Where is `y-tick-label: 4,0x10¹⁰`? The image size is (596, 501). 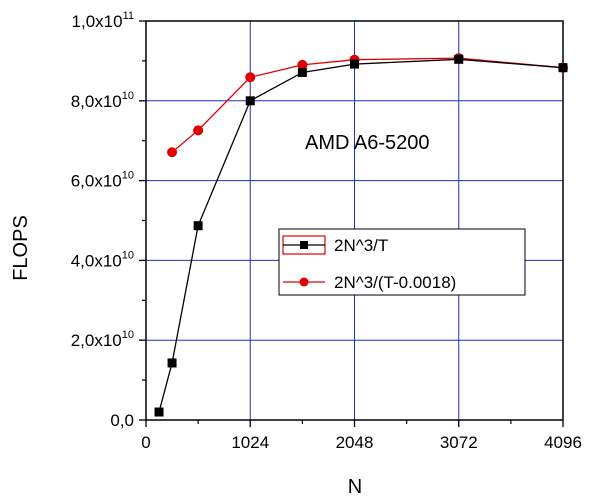
y-tick-label: 4,0x10¹⁰ is located at coordinates (102, 259).